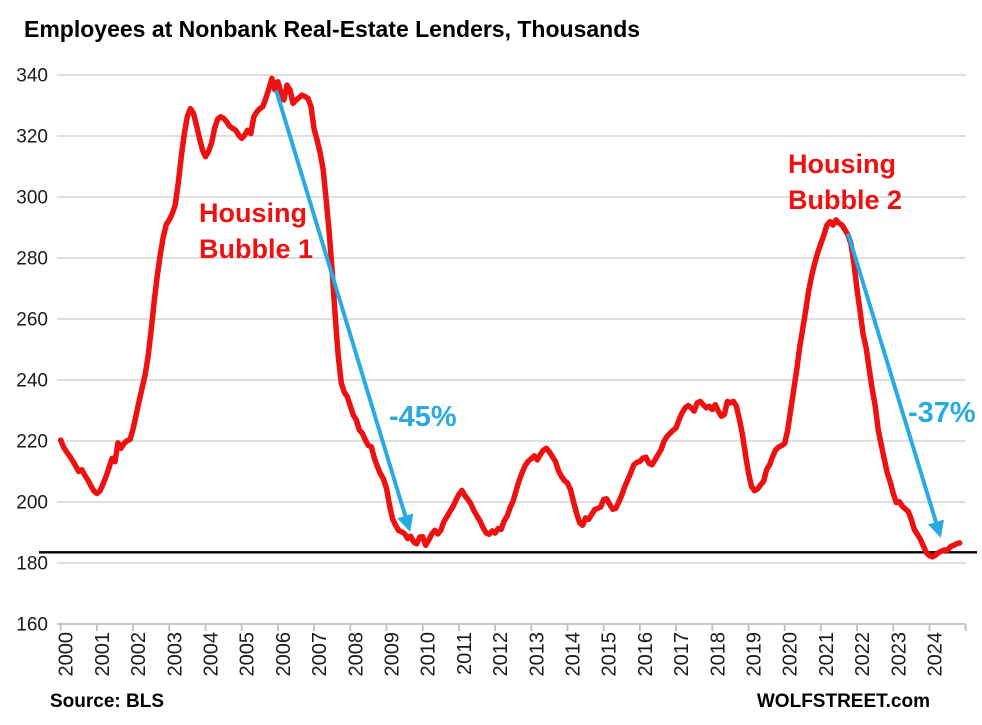 Image resolution: width=982 pixels, height=725 pixels. Describe the element at coordinates (845, 199) in the screenshot. I see `annotation-line: Bubble 2` at that location.